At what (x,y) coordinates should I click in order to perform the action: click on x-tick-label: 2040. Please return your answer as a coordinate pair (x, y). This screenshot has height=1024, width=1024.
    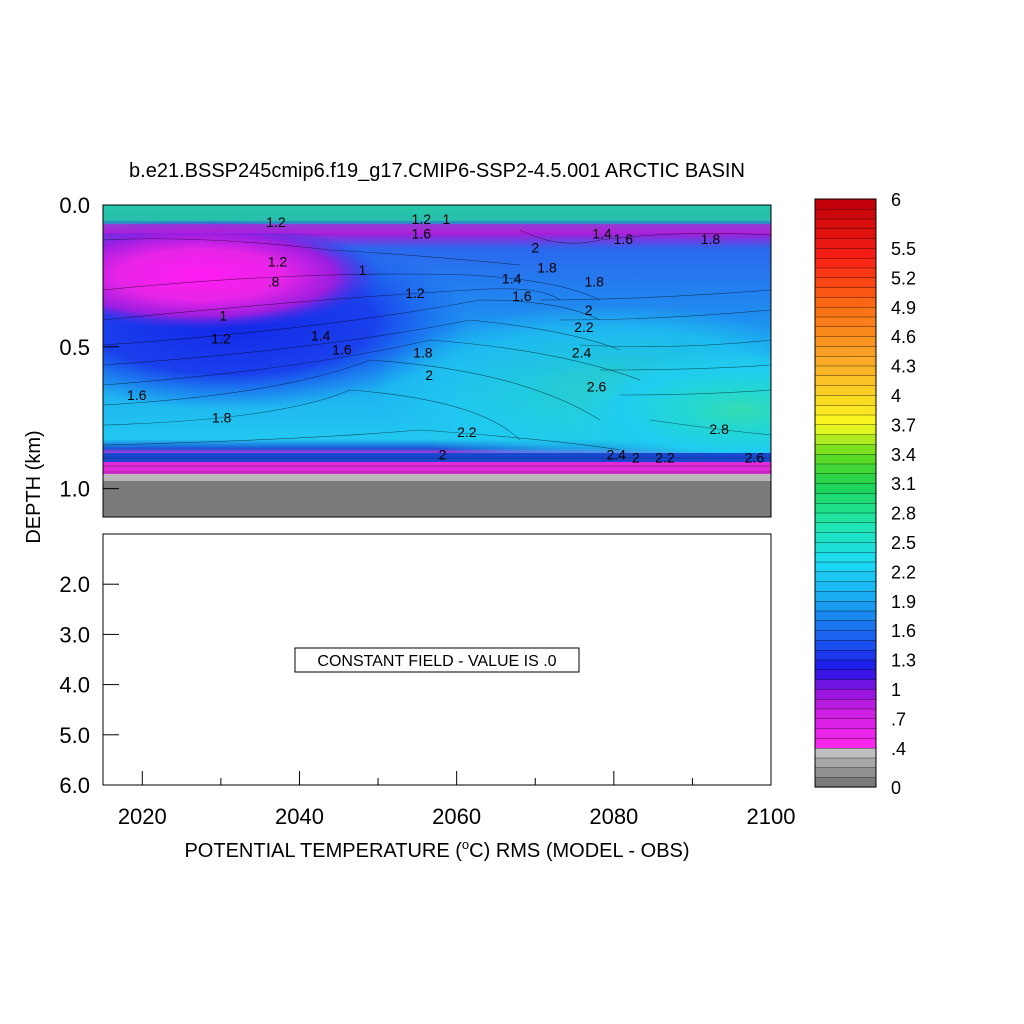
    Looking at the image, I should click on (299, 816).